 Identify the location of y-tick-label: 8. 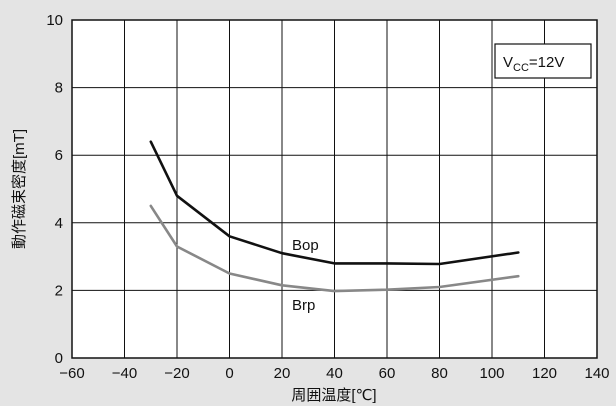
(59, 88).